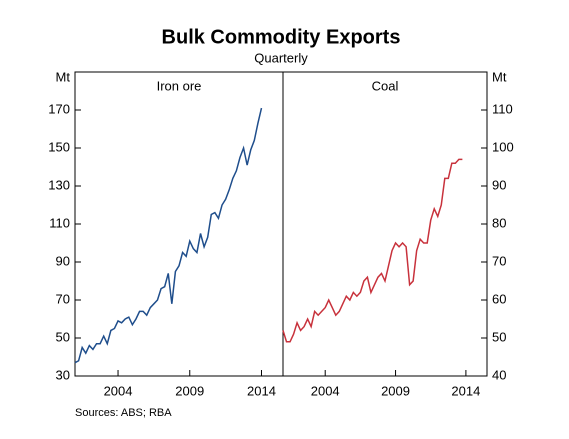 This screenshot has width=569, height=439. I want to click on panel-title: Coal, so click(385, 85).